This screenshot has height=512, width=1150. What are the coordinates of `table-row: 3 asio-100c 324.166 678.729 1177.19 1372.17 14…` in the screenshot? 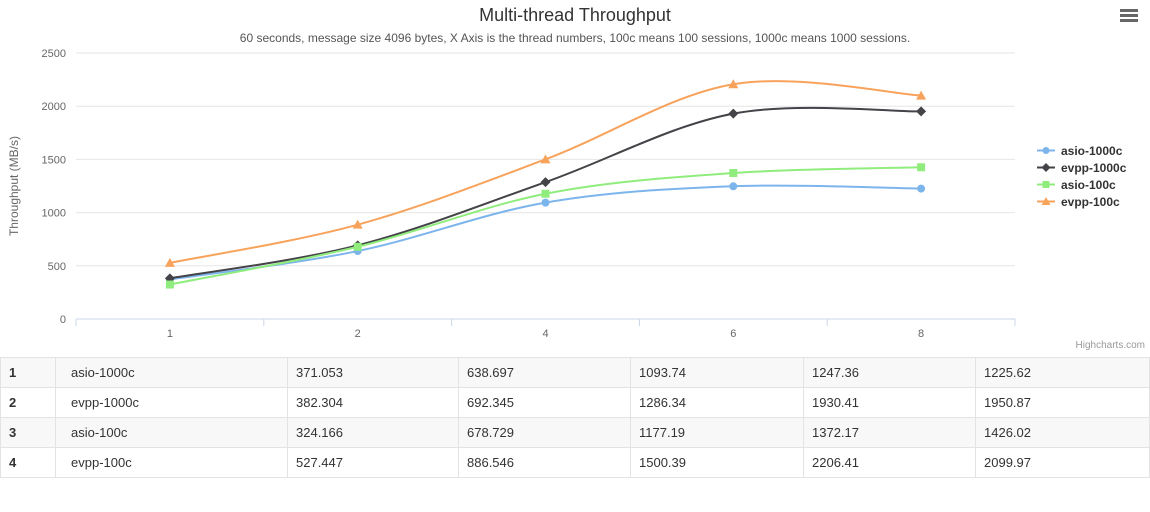 It's located at (575, 432).